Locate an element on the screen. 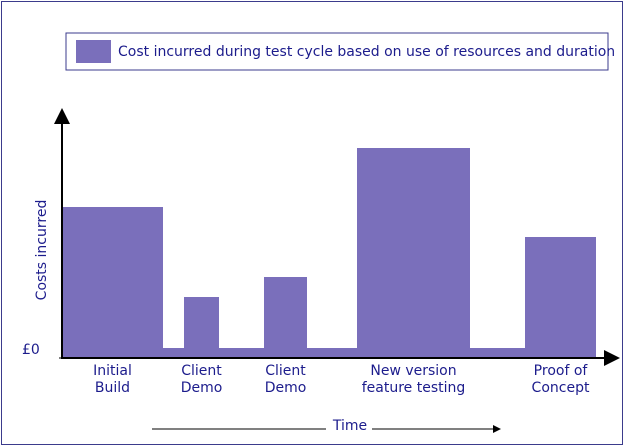 The image size is (624, 446). x-tick-label: New version is located at coordinates (413, 371).